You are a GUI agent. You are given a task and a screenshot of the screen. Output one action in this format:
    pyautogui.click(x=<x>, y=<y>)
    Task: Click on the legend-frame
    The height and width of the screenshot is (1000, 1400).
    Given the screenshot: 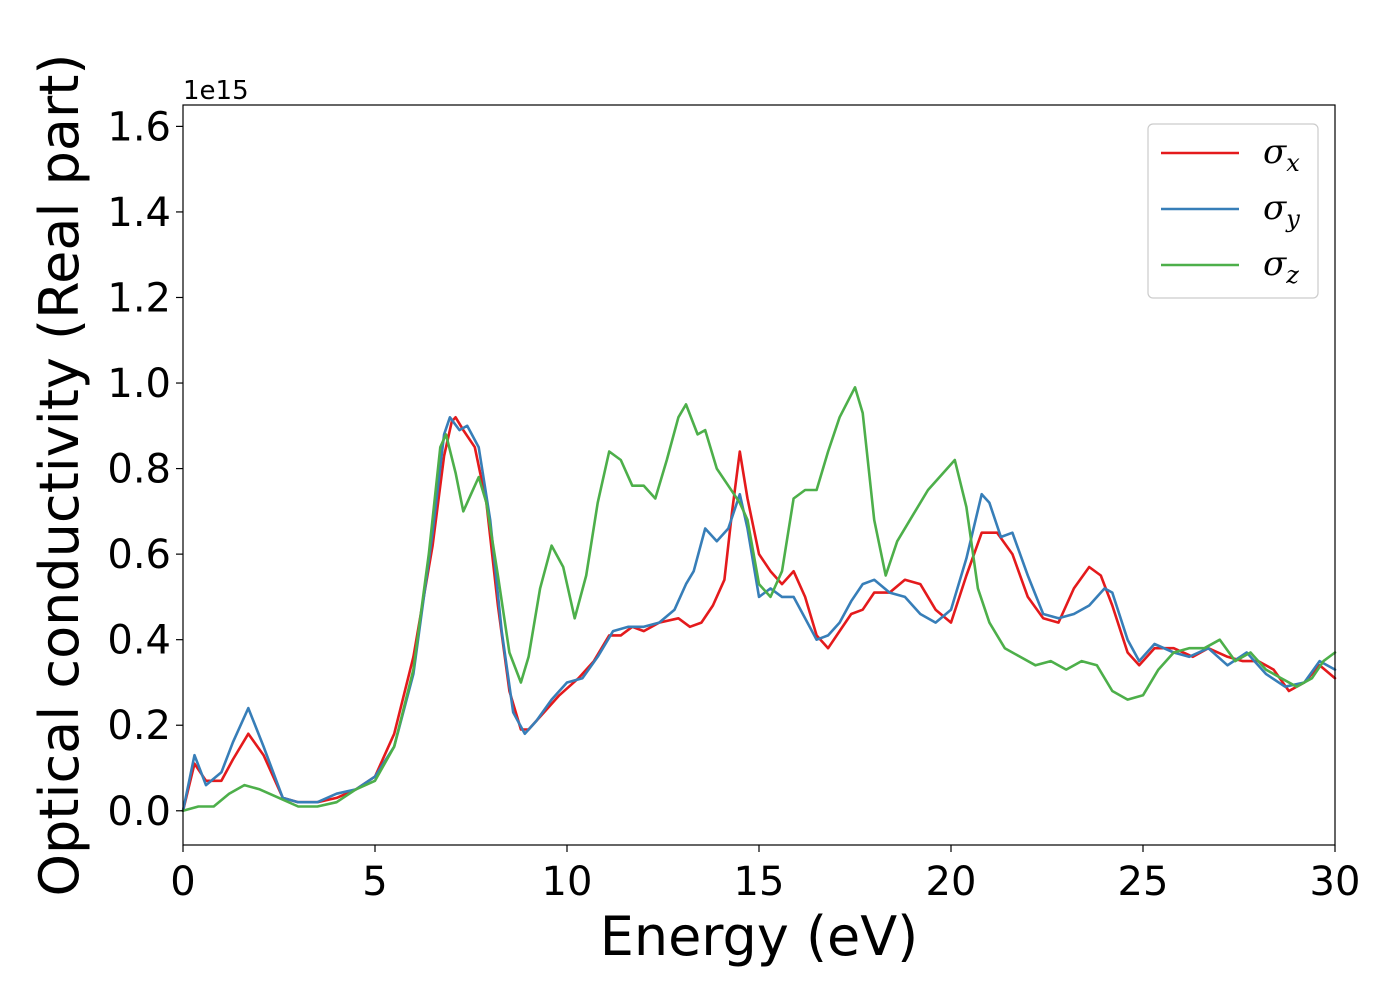 What is the action you would take?
    pyautogui.click(x=1233, y=211)
    